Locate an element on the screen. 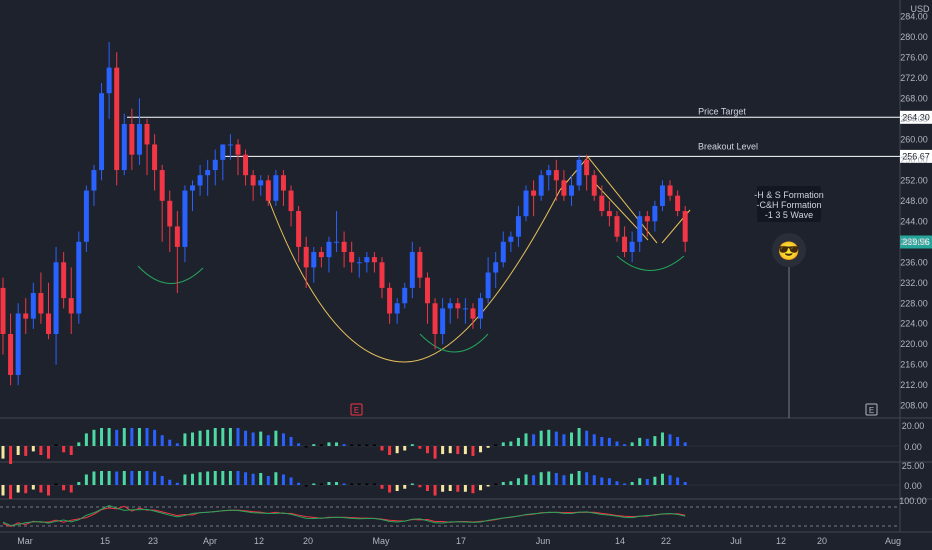  handle-line-a is located at coordinates (608, 200).